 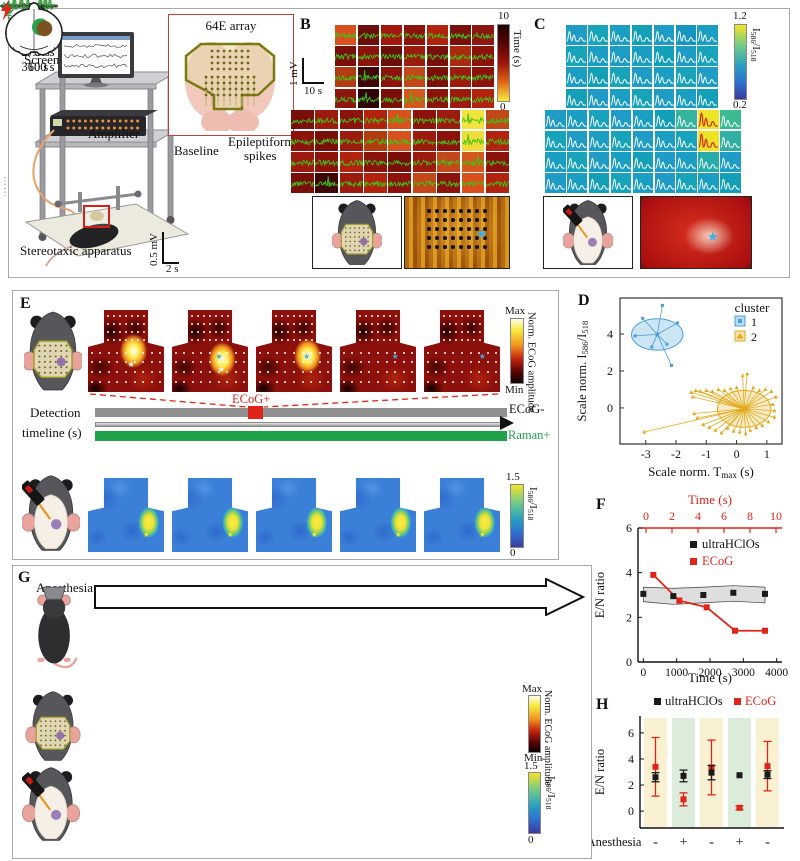 I want to click on svg-text: 6, so click(x=631, y=733).